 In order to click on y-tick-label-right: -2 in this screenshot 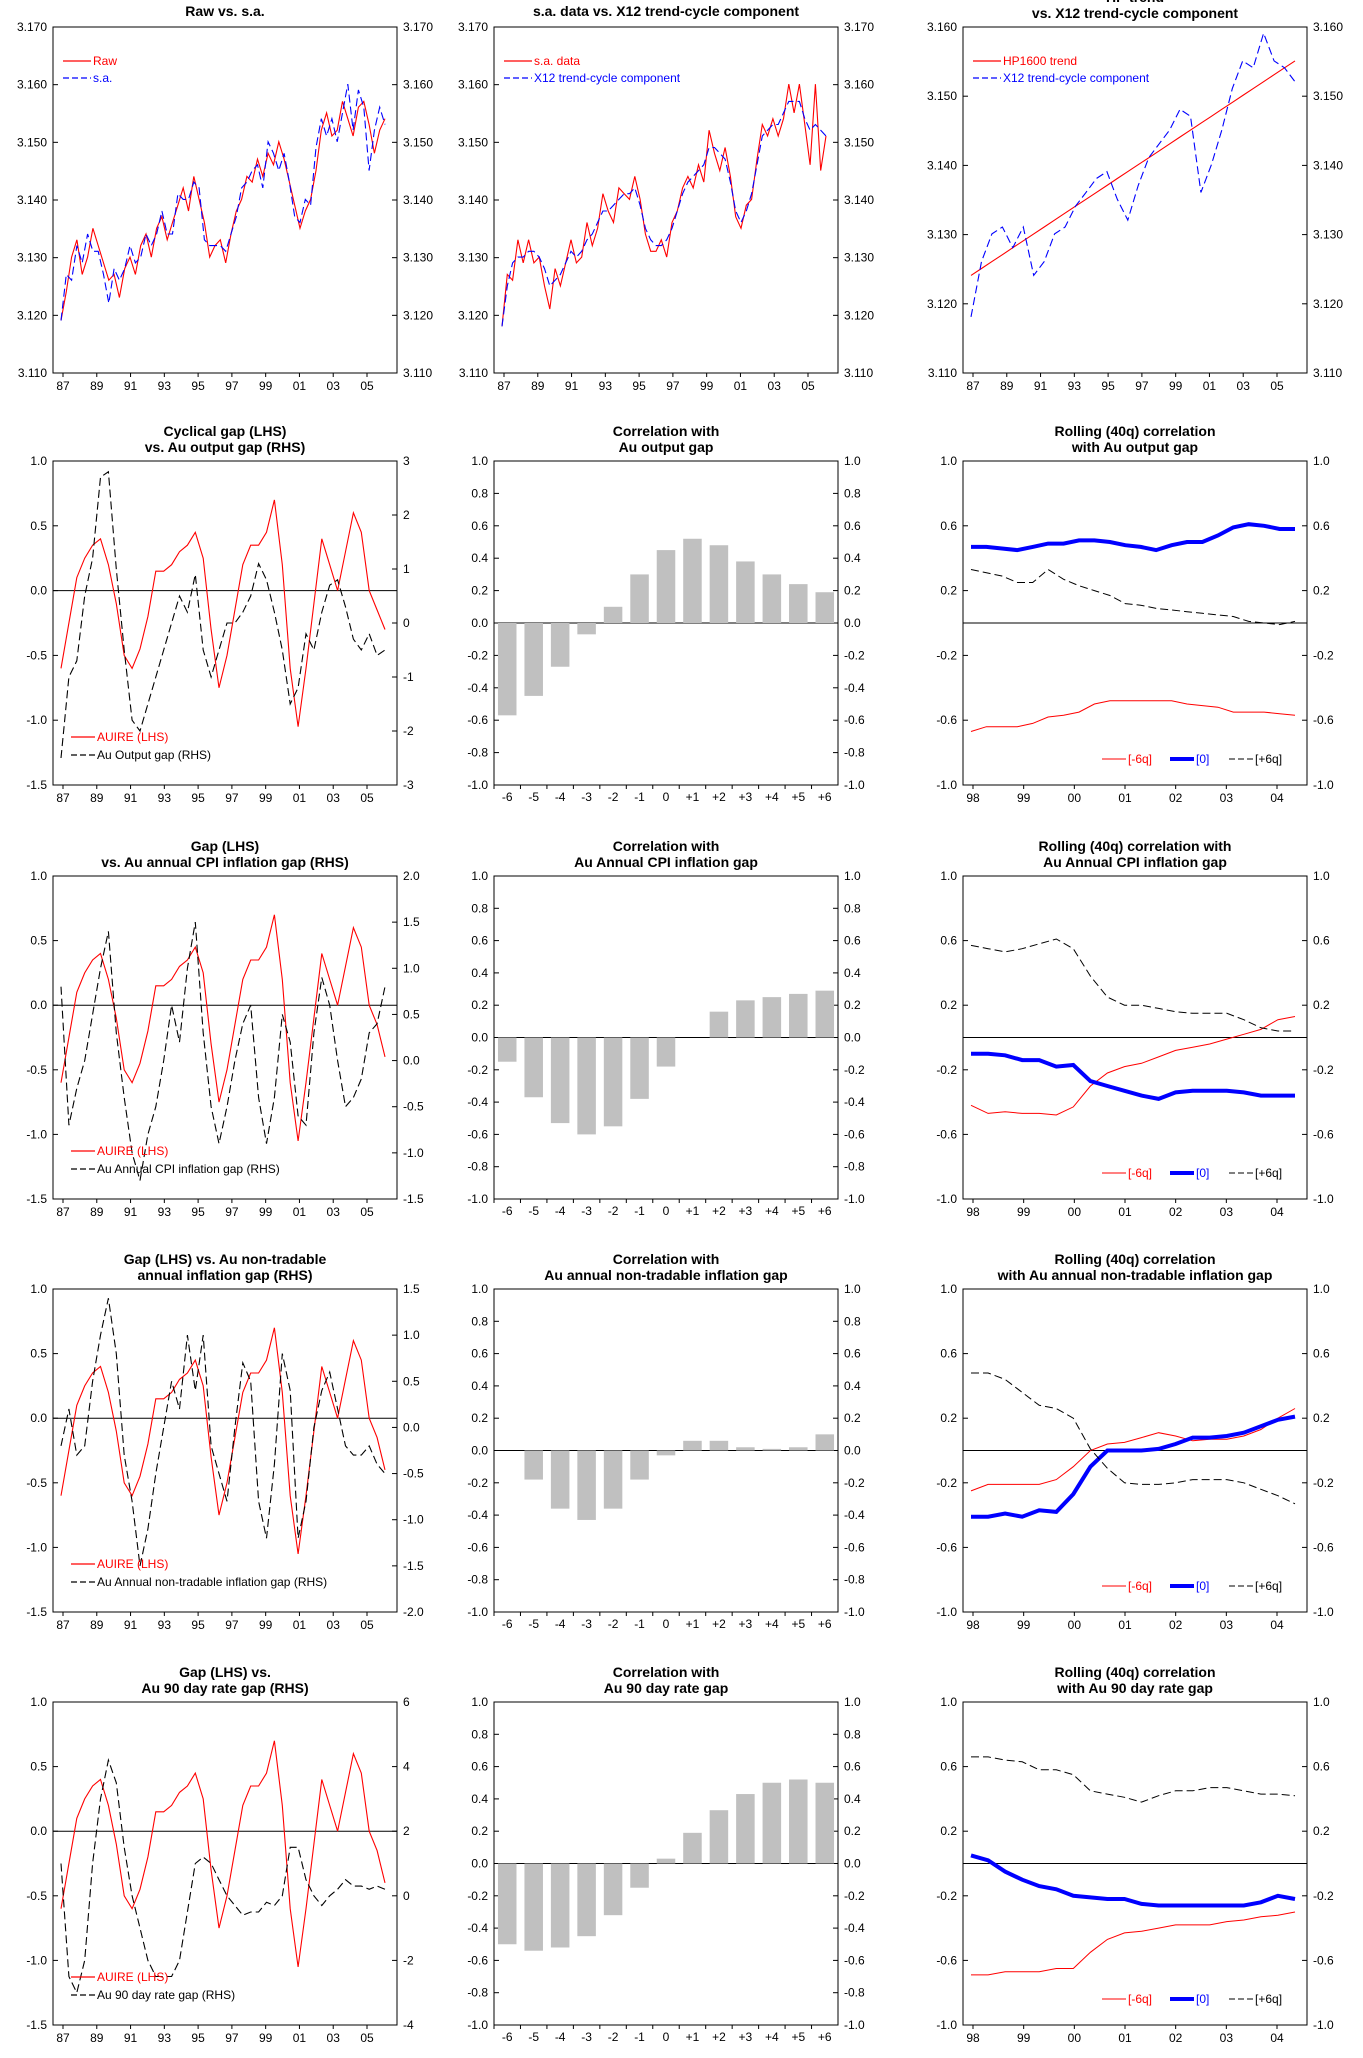, I will do `click(408, 1960)`.